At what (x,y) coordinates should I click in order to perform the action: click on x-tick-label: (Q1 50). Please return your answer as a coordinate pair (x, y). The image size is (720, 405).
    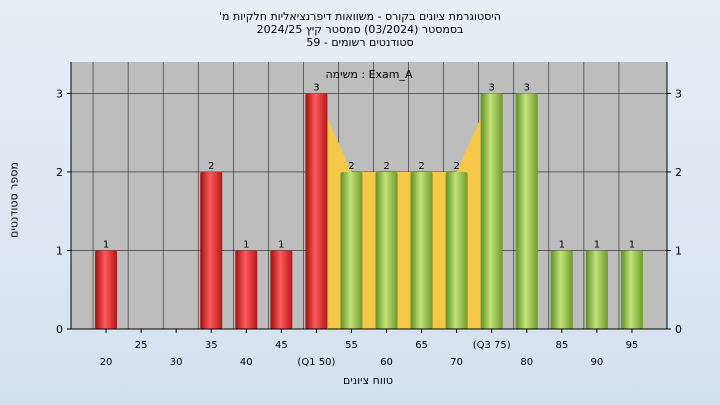
    Looking at the image, I should click on (316, 362).